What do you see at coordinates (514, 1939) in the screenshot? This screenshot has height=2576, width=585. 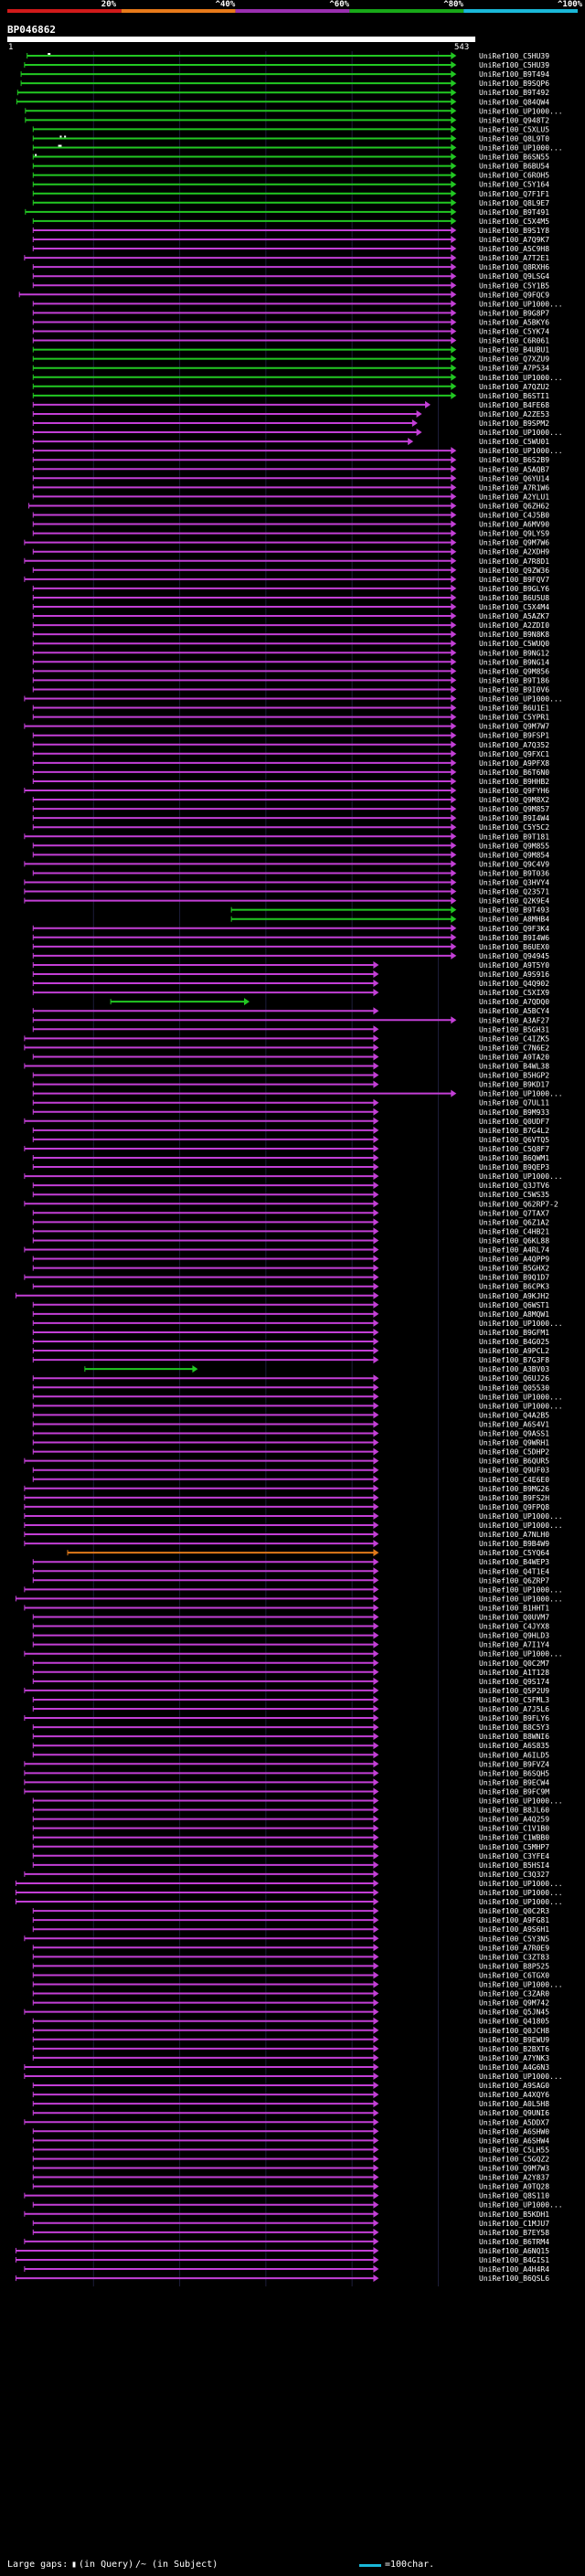 I see `hit-label: UniRef100_C5Y3N5` at bounding box center [514, 1939].